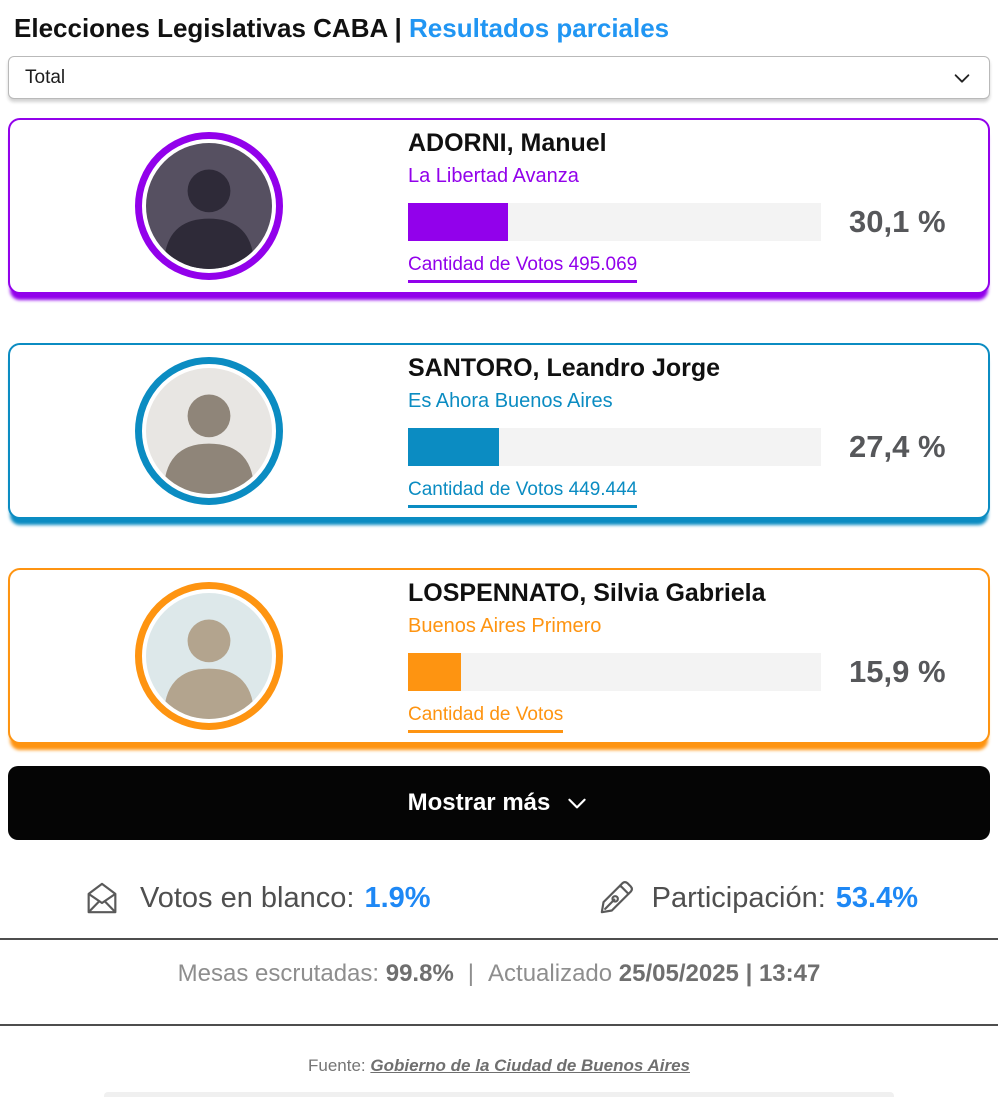 The height and width of the screenshot is (1097, 998). Describe the element at coordinates (247, 897) in the screenshot. I see `blank-votes-label: Votos en blanco:` at that location.